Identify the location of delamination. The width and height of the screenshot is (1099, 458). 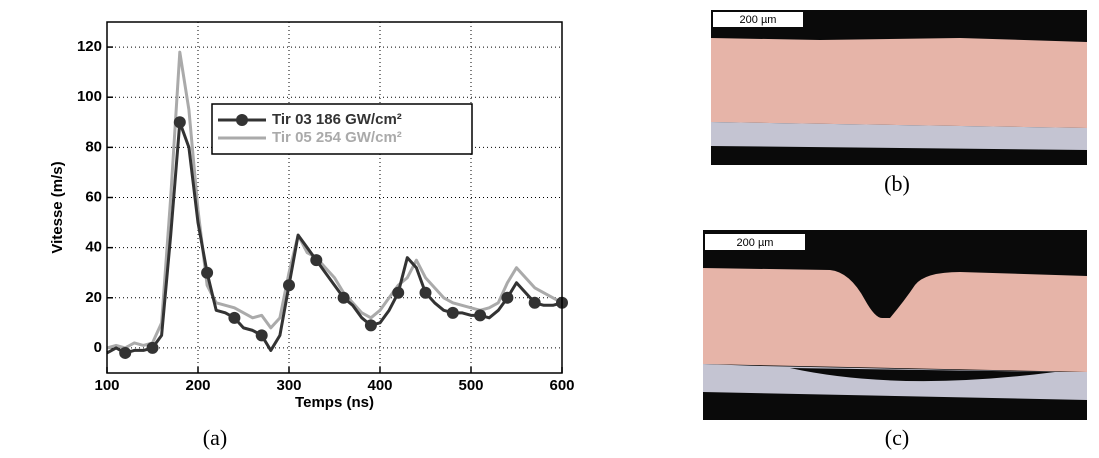
(922, 375).